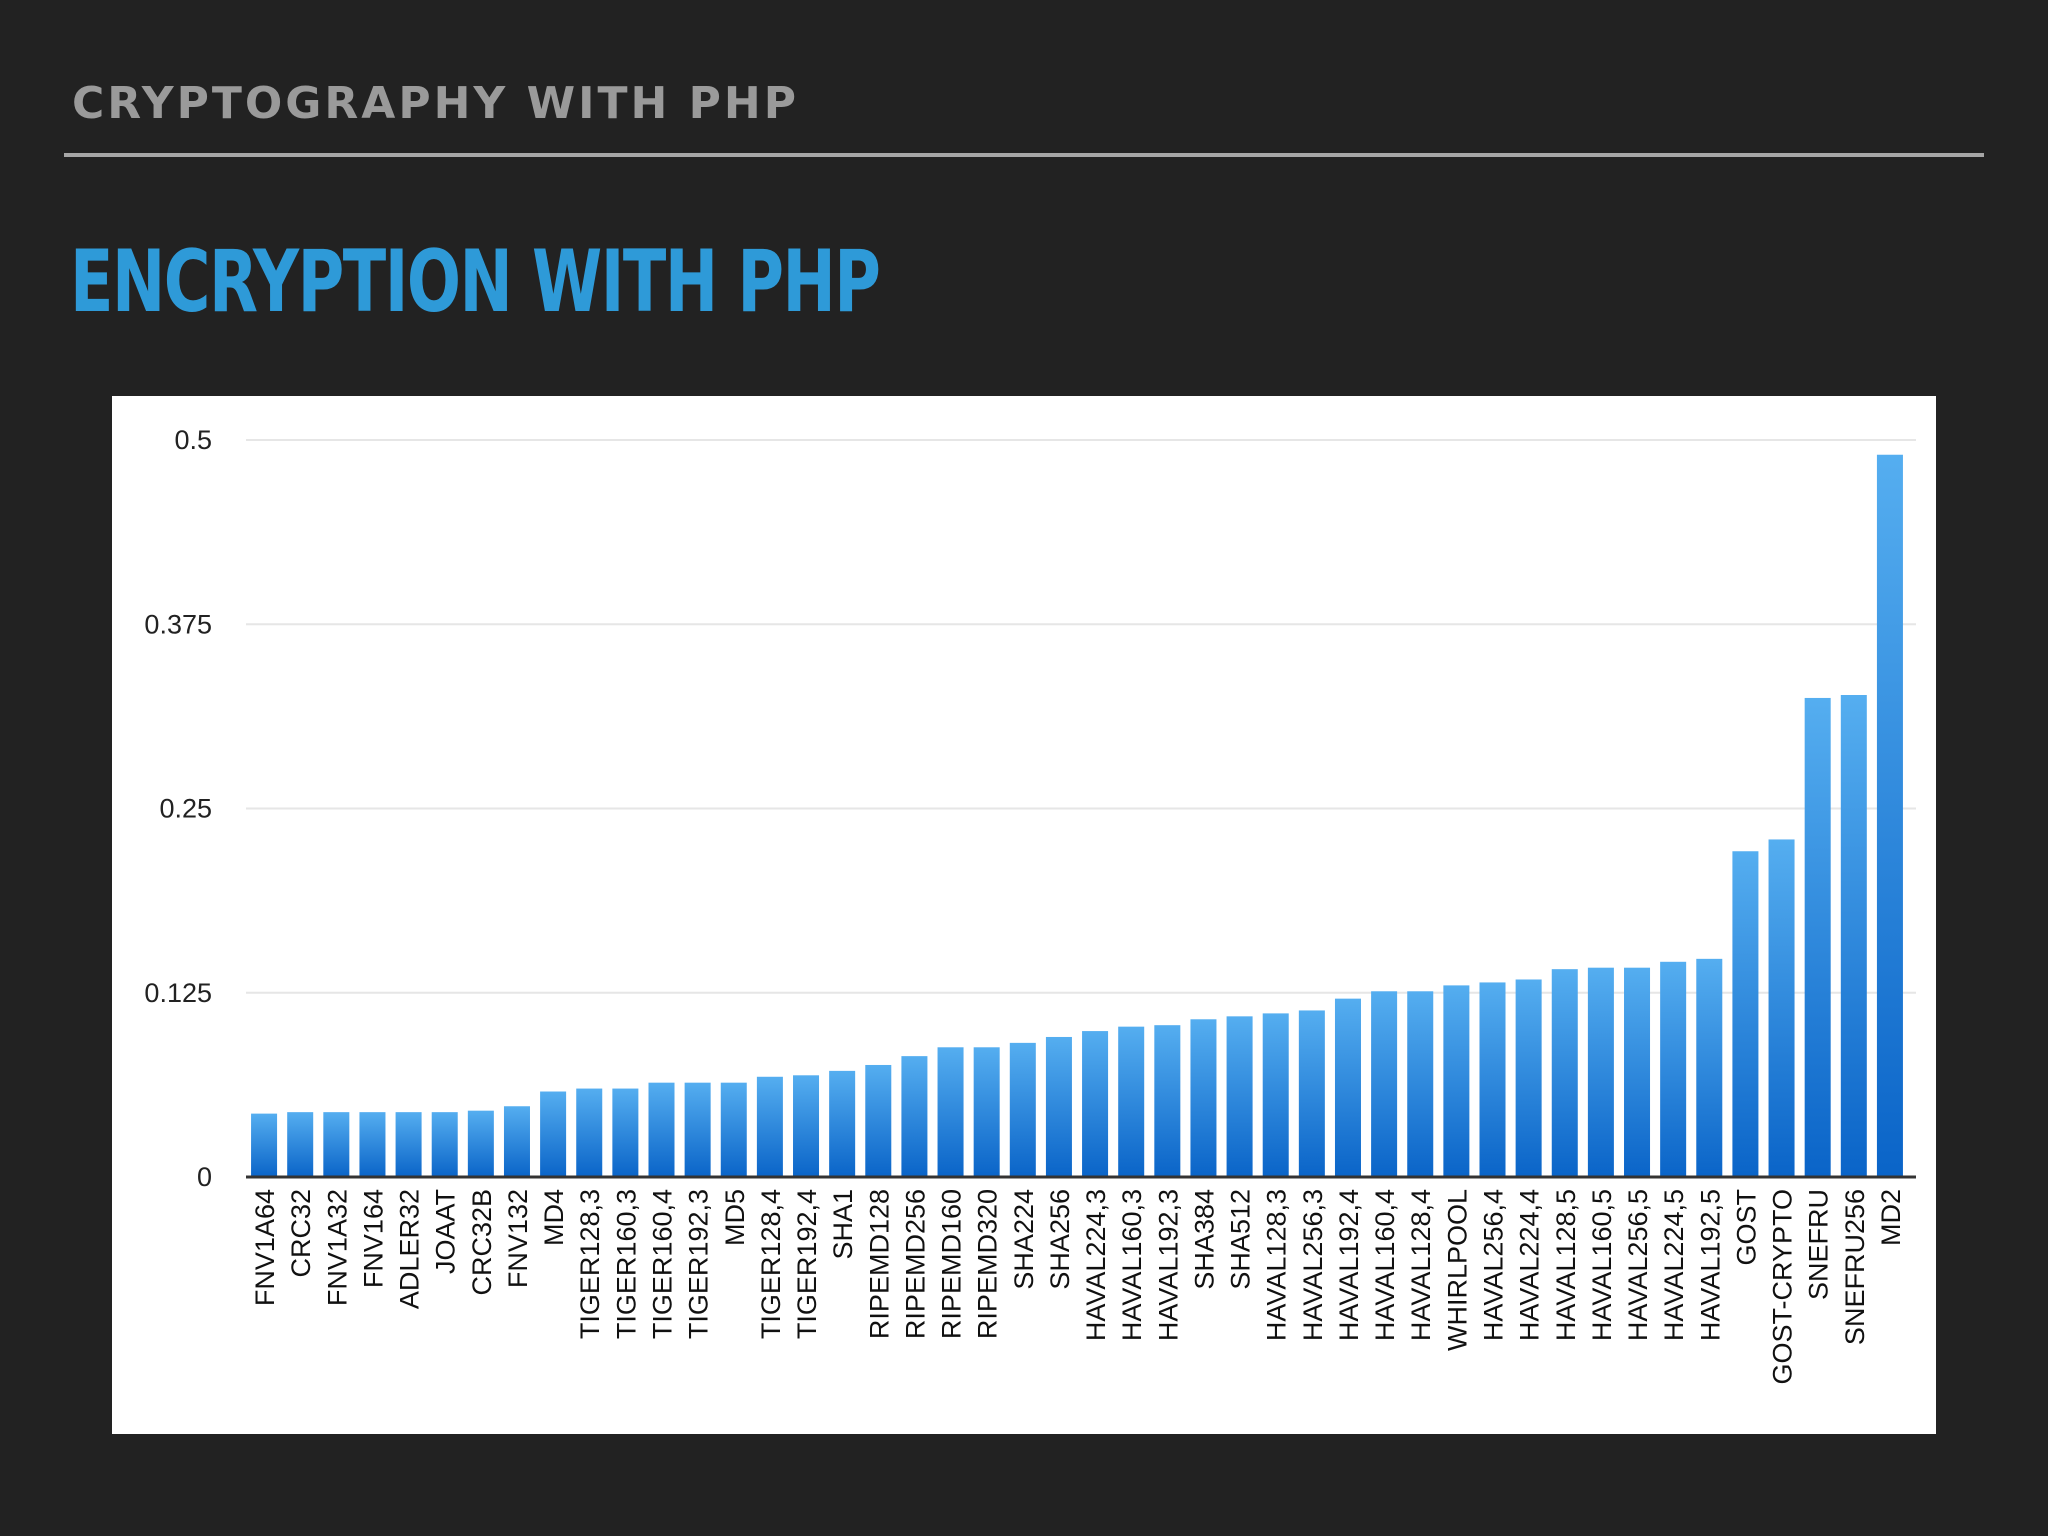 This screenshot has width=2048, height=1536. Describe the element at coordinates (1817, 937) in the screenshot. I see `bar-snefru` at that location.